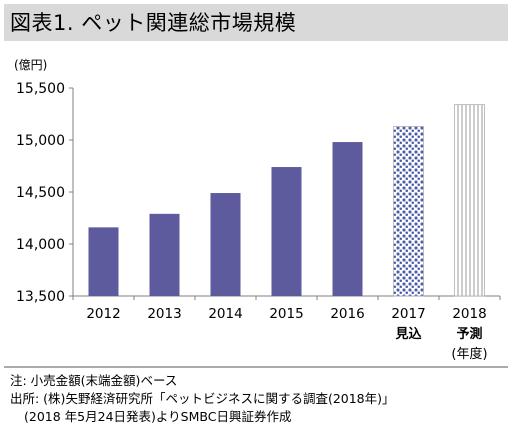 Image resolution: width=512 pixels, height=431 pixels. I want to click on x-tick-label: 2016, so click(347, 314).